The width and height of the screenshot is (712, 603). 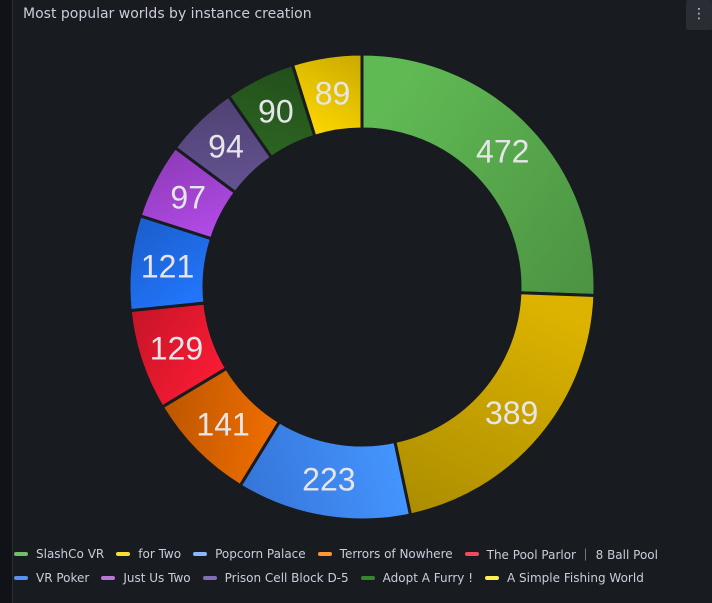 I want to click on panel-menu-button: ⋮, so click(x=699, y=15).